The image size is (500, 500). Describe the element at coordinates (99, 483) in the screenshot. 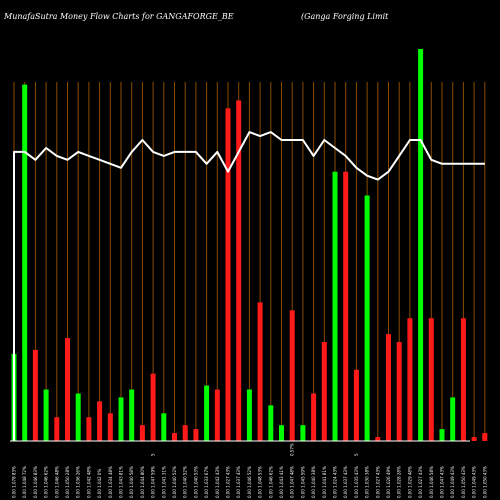

I see `x-tick-label: 0.00 1.042 0%` at that location.